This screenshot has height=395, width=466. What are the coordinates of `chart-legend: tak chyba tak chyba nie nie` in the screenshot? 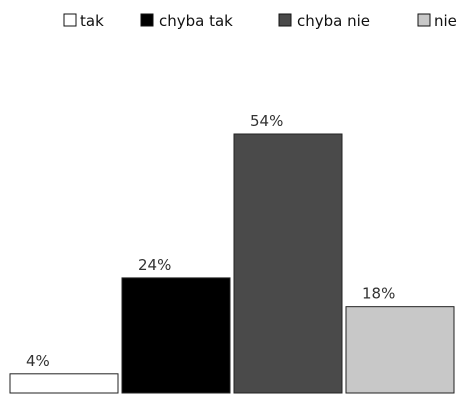 It's located at (260, 21).